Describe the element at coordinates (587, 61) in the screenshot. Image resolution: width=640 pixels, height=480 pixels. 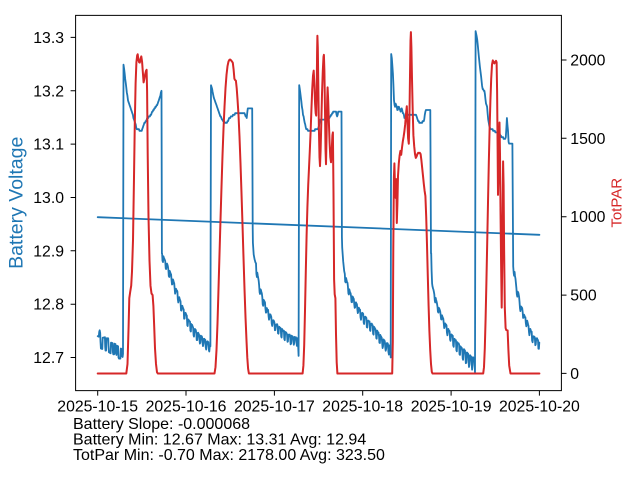
I see `svg-text: 2000` at that location.